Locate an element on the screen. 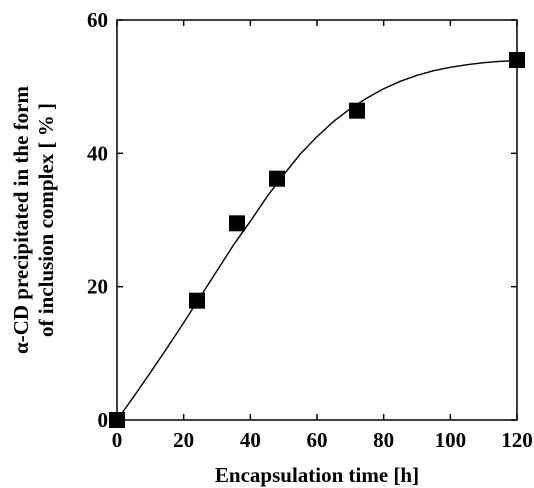  x-tick-label: 60 is located at coordinates (317, 440).